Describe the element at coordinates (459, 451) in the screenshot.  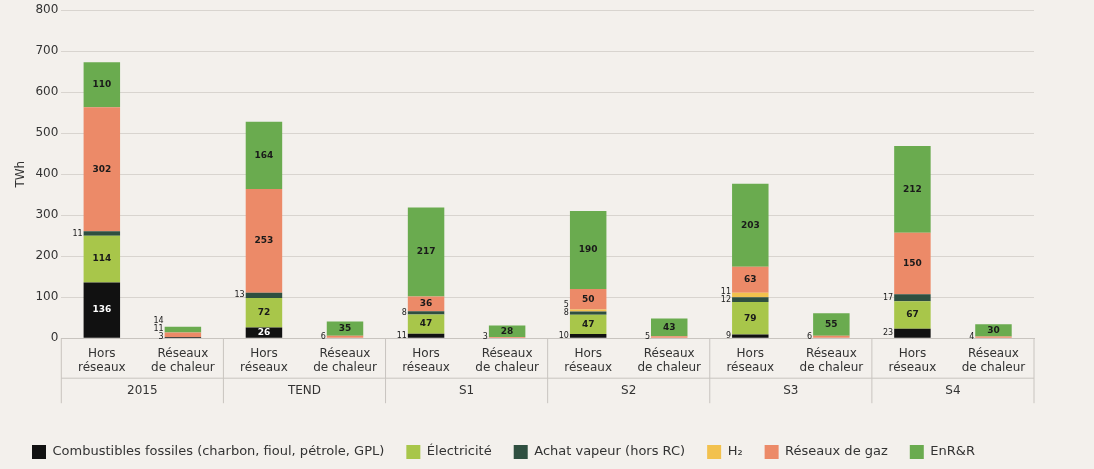
I see `legend-label: Électricité` at that location.